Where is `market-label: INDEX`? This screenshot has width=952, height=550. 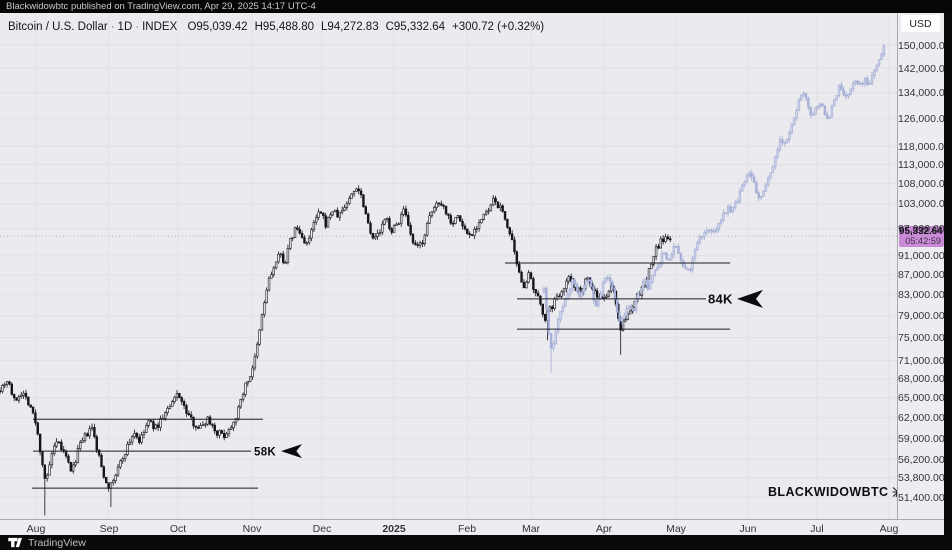 market-label: INDEX is located at coordinates (160, 27).